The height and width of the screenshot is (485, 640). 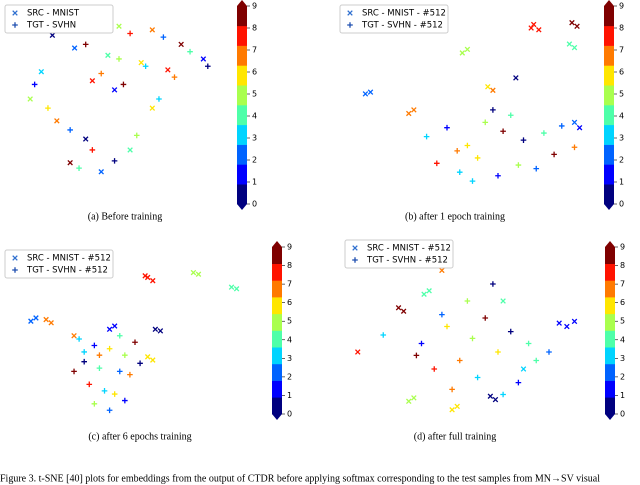 What do you see at coordinates (139, 436) in the screenshot?
I see `panel-caption: (c) after 6 epochs training` at bounding box center [139, 436].